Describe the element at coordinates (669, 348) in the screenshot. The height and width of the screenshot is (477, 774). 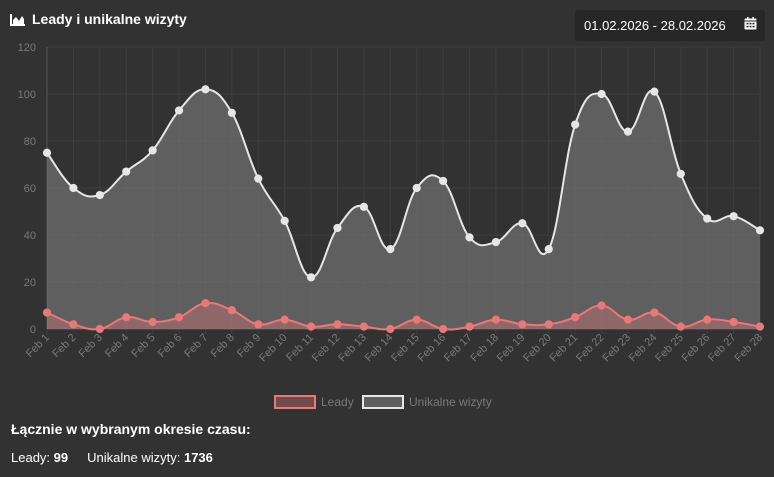
I see `x-tick-label: Feb 25` at that location.